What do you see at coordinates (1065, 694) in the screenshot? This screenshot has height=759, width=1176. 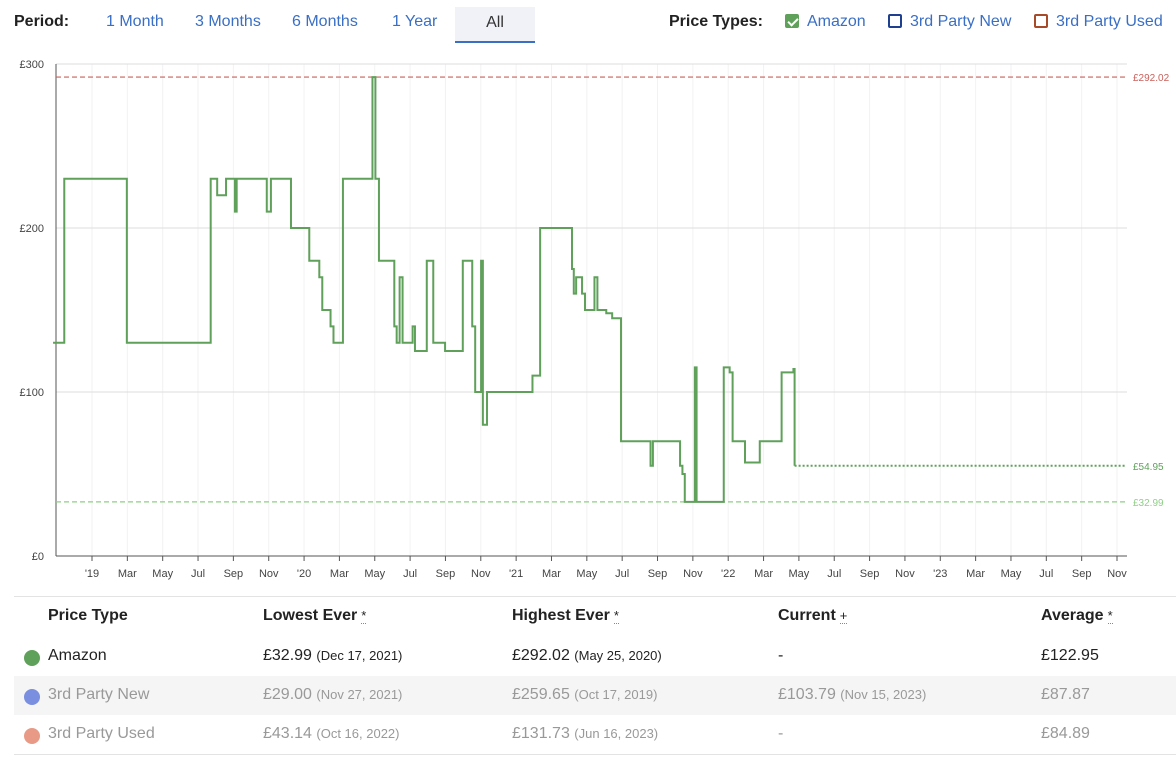 I see `row-average: £87.87` at bounding box center [1065, 694].